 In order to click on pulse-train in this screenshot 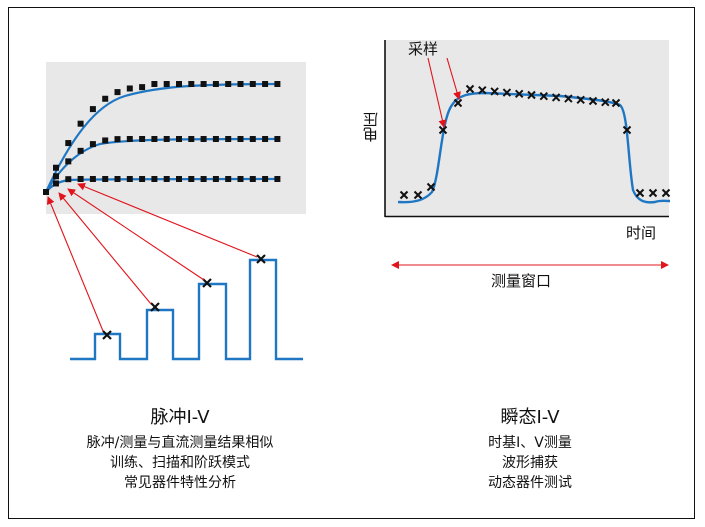, I will do `click(186, 309)`.